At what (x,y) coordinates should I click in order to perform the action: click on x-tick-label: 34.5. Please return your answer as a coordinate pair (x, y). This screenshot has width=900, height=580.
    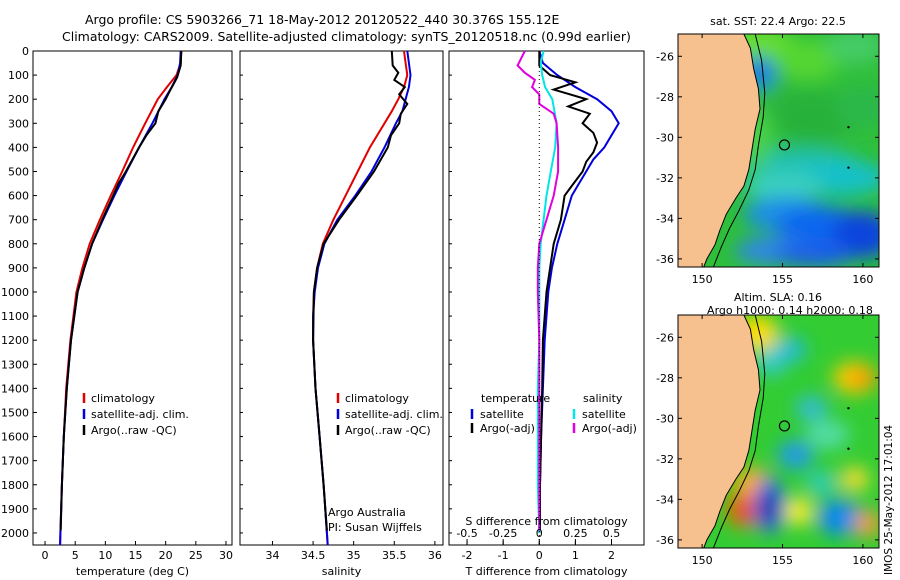
    Looking at the image, I should click on (313, 555).